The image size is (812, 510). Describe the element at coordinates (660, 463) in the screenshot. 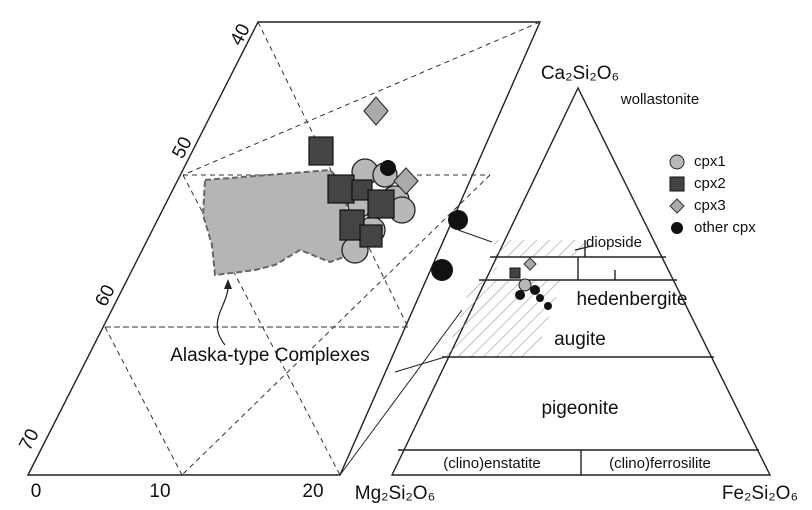

I see `field-label: (clino)ferrosilite` at that location.